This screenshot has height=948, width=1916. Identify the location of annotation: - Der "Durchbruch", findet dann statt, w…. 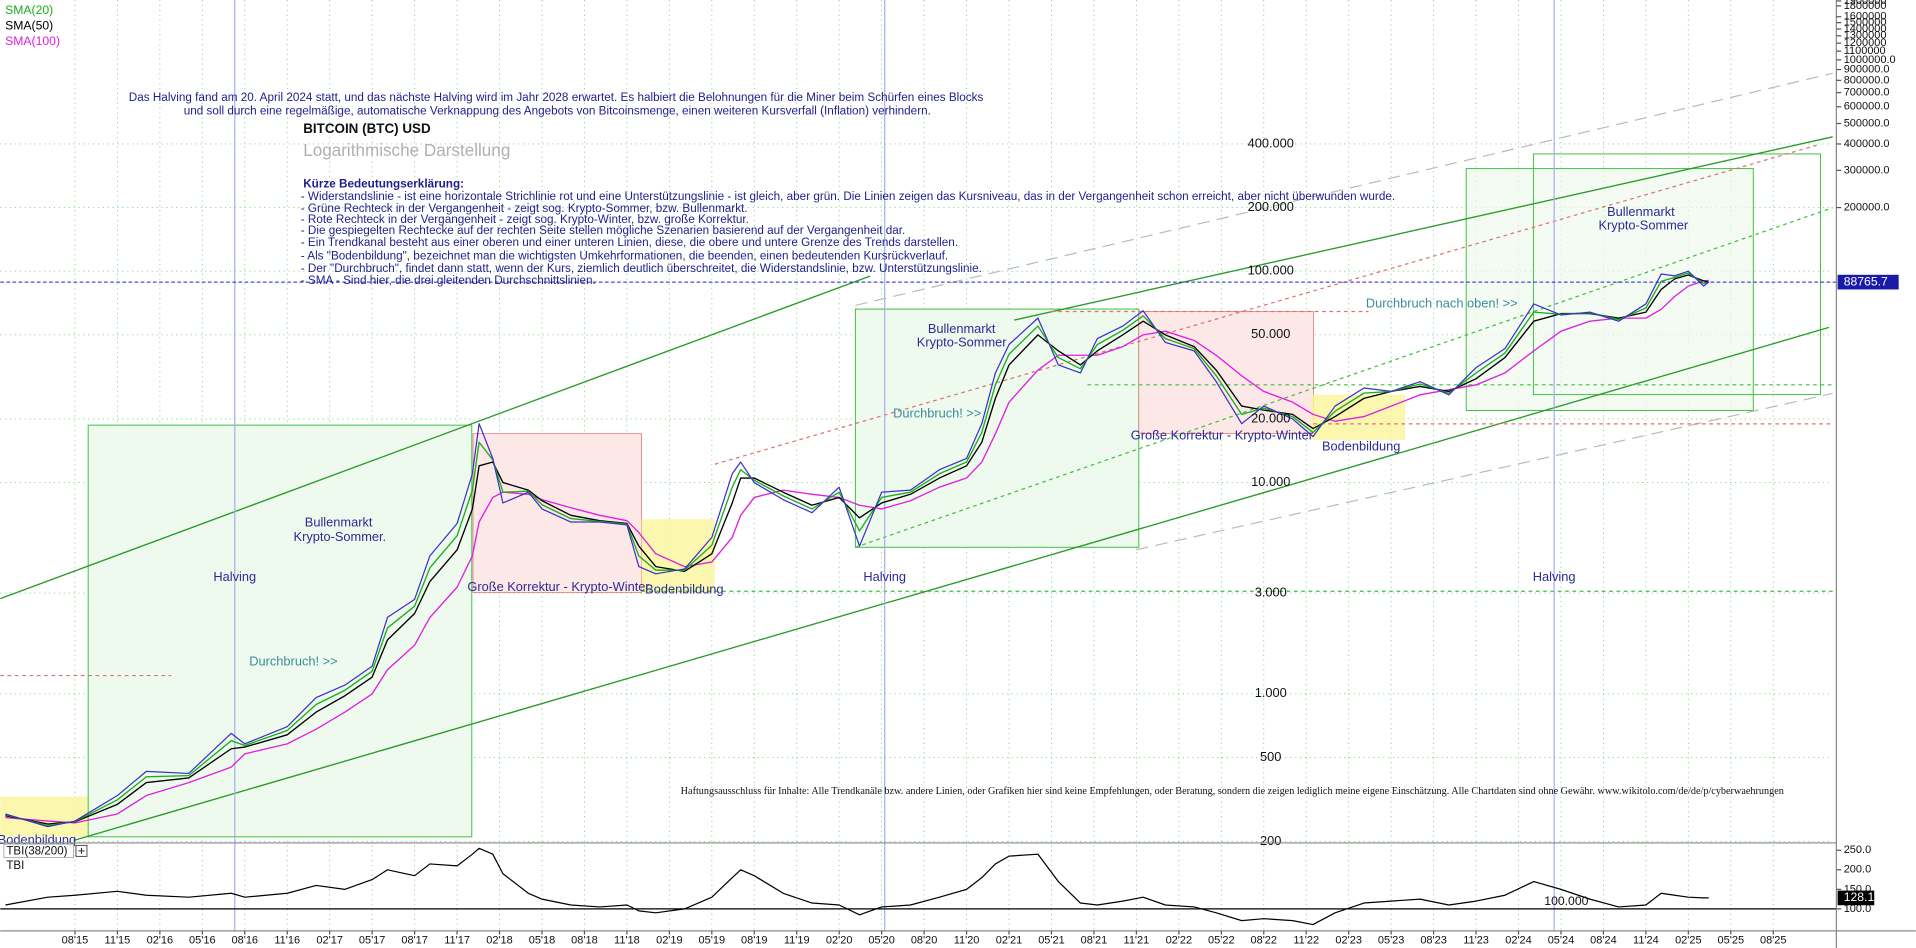
(641, 268).